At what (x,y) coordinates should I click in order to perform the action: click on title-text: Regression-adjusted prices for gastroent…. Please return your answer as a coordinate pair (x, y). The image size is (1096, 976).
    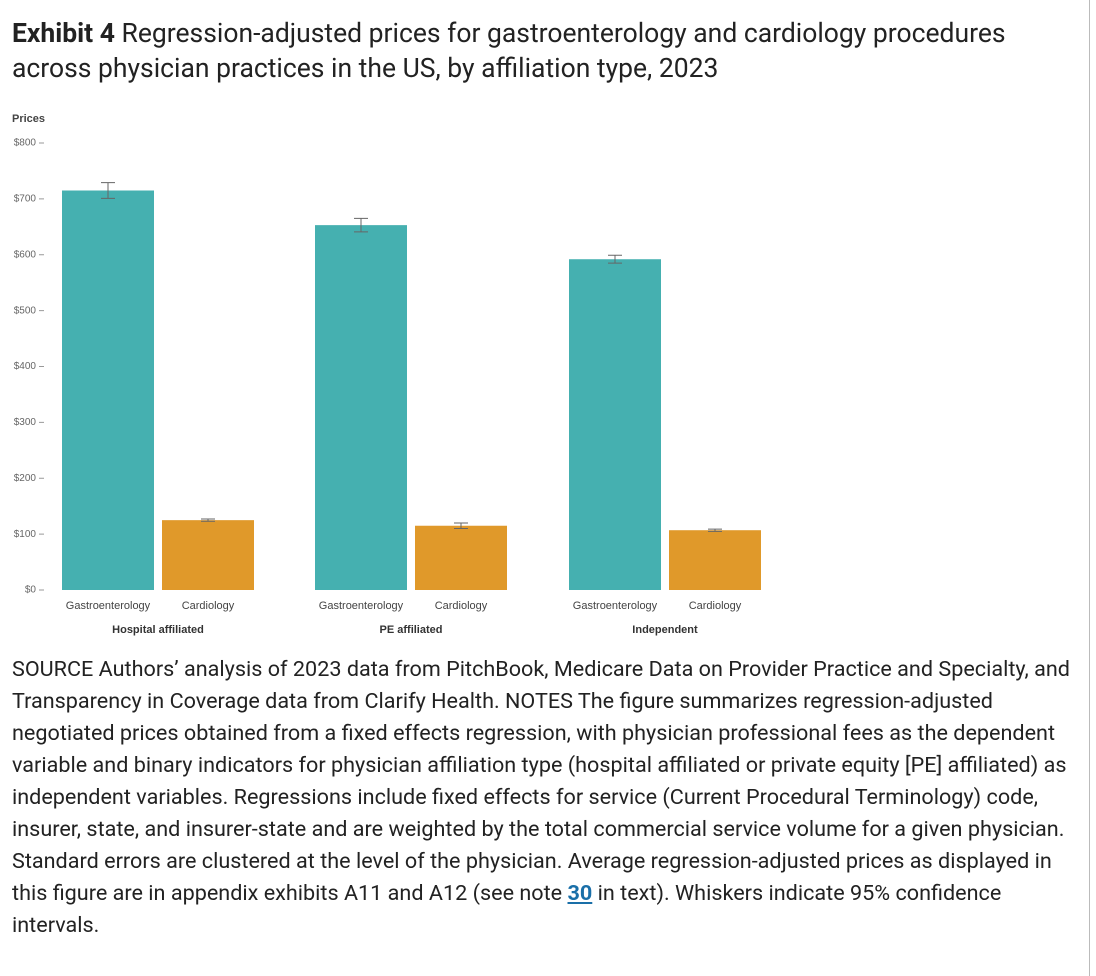
    Looking at the image, I should click on (509, 51).